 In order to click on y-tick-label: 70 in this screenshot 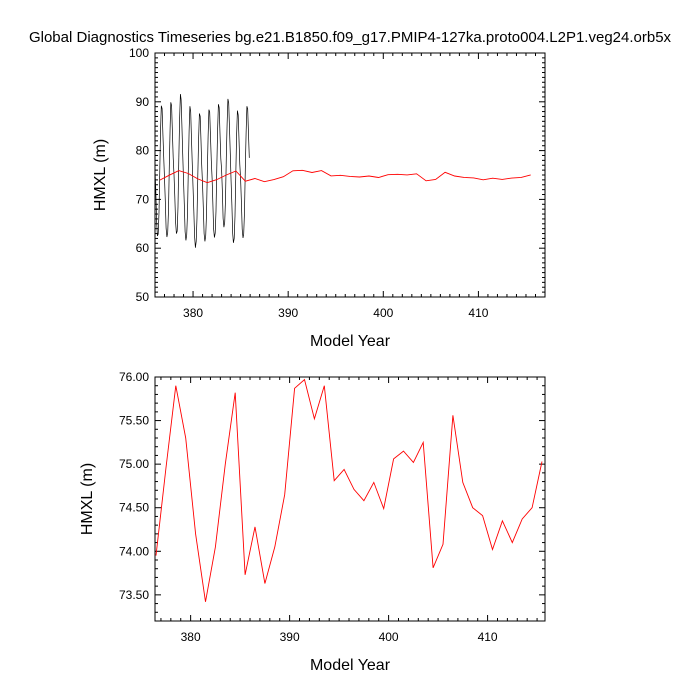, I will do `click(143, 199)`.